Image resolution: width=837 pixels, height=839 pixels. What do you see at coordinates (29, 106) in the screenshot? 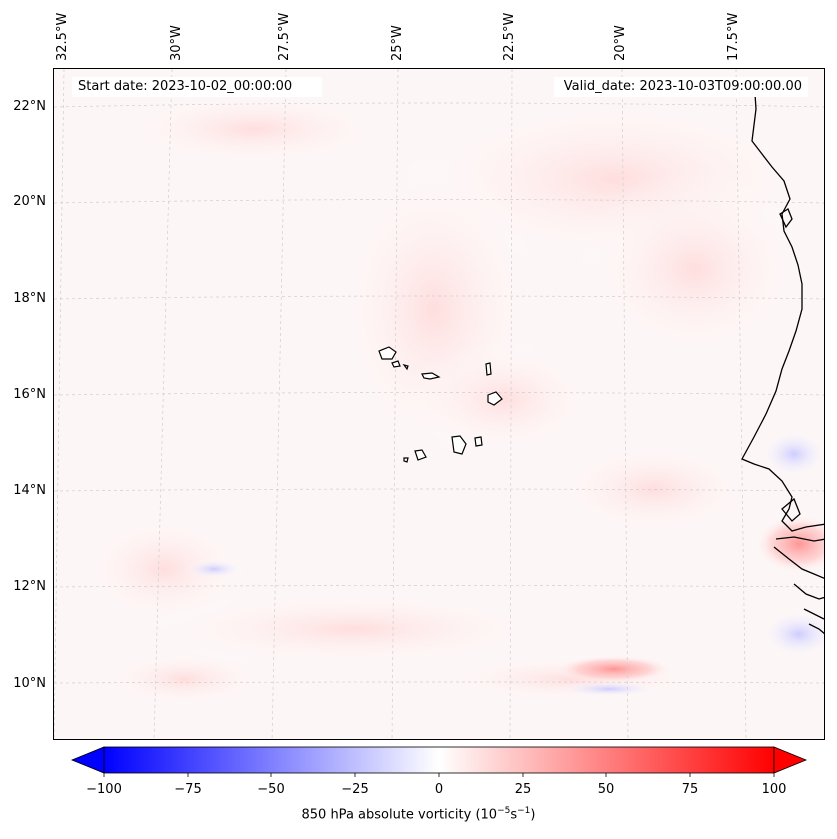
I see `lat-label-22n: 22°N` at bounding box center [29, 106].